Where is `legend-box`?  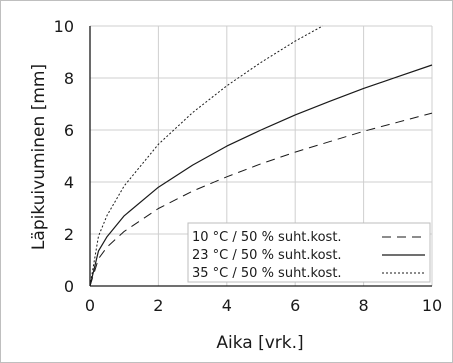 legend-box is located at coordinates (309, 252).